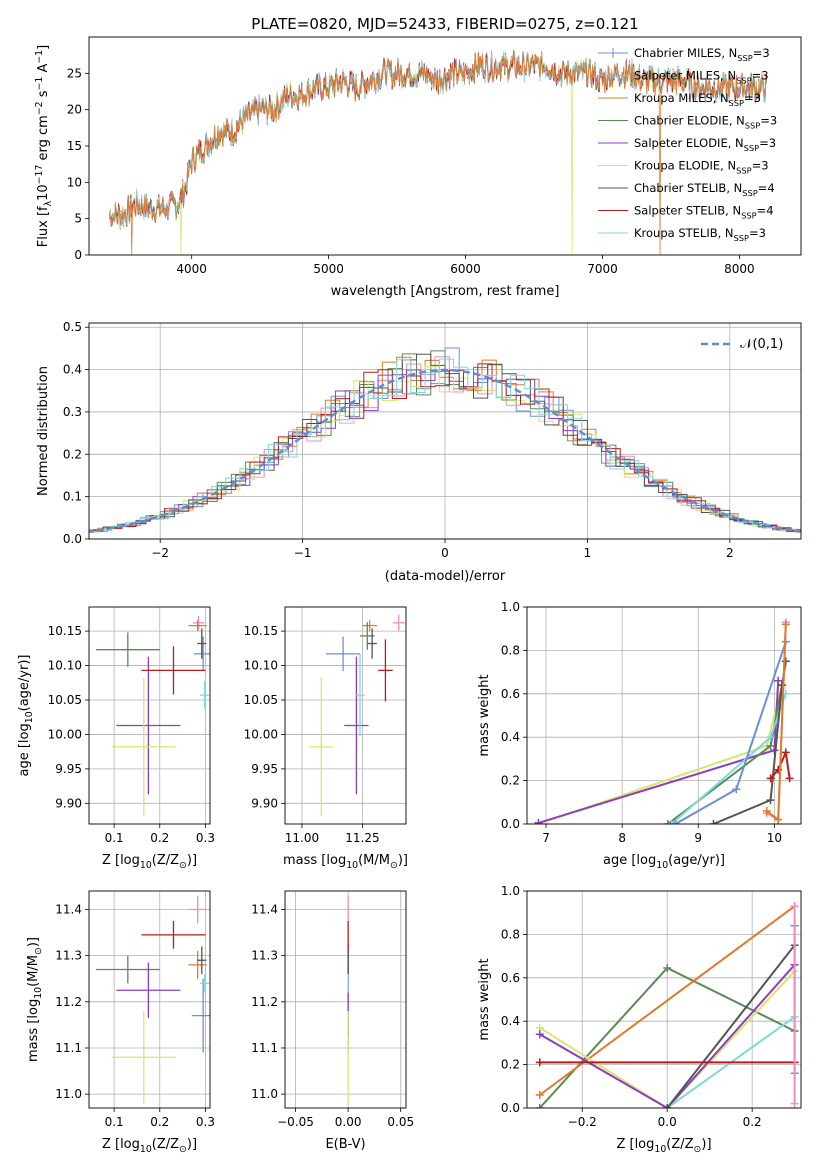 The image size is (819, 1170). Describe the element at coordinates (261, 700) in the screenshot. I see `y-tick-label: 10.05` at that location.